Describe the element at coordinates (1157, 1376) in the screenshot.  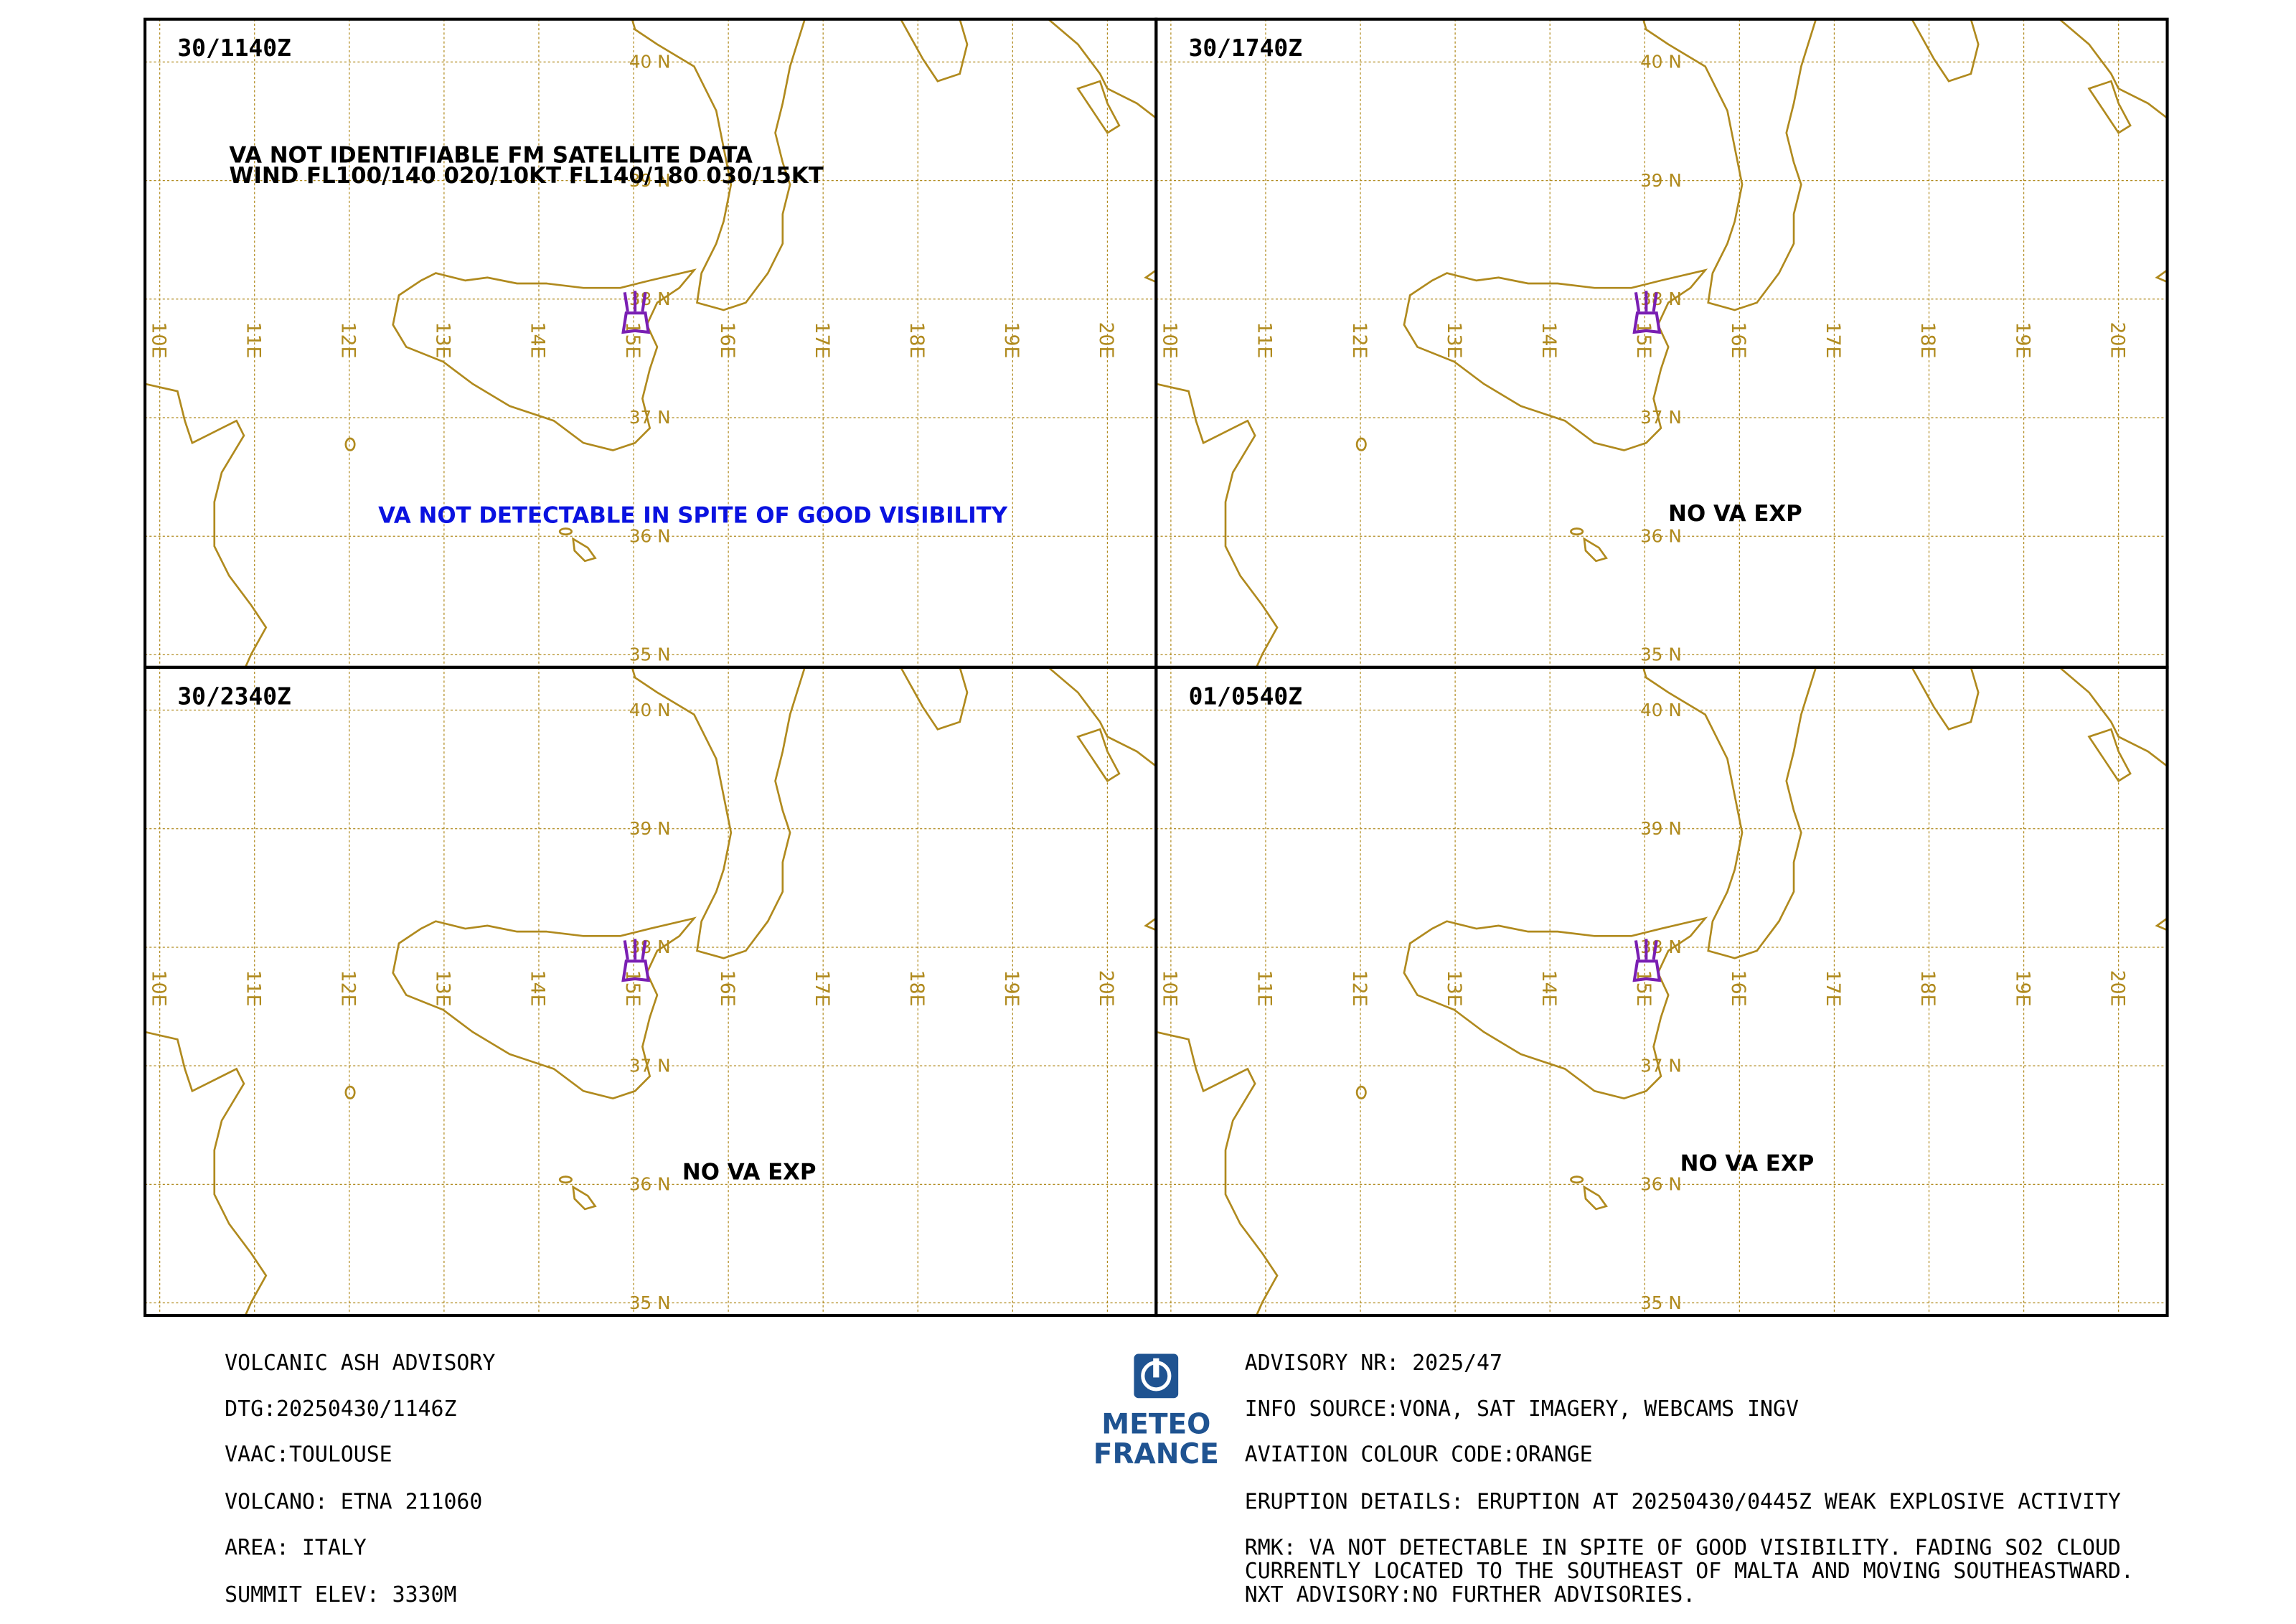
I see `logo-icon` at that location.